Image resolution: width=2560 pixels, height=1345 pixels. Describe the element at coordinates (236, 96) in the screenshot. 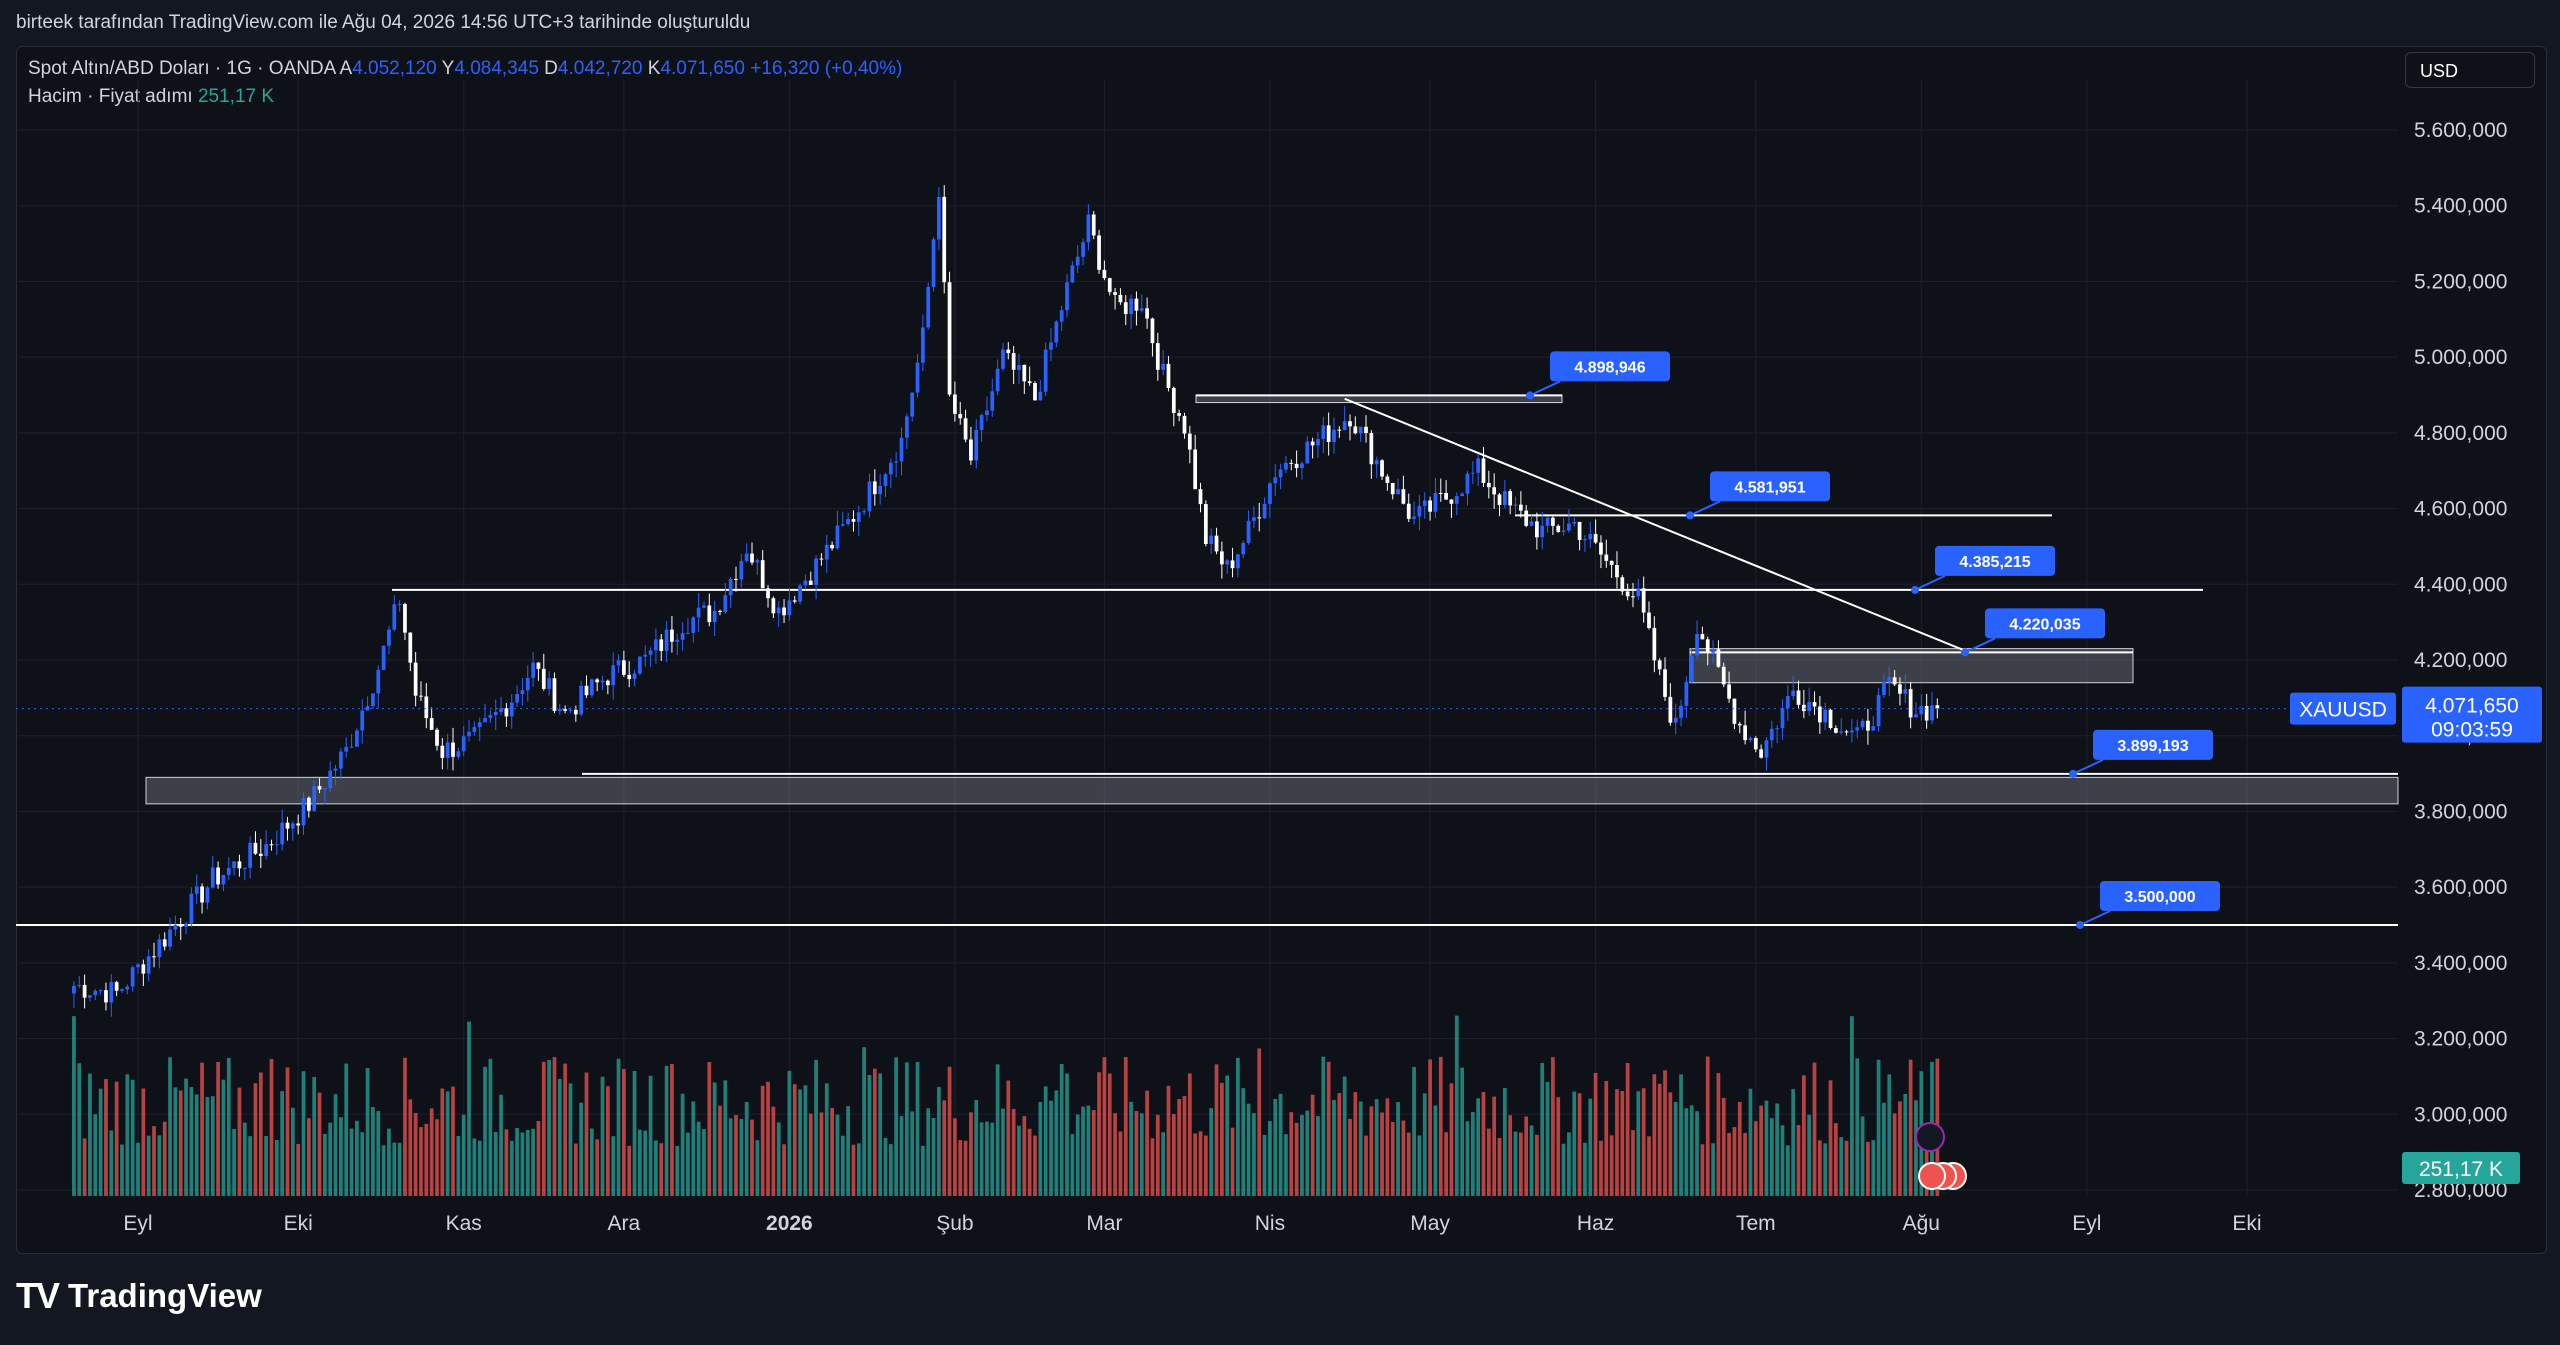

I see `volume-indicator-value: 251,17 K` at that location.